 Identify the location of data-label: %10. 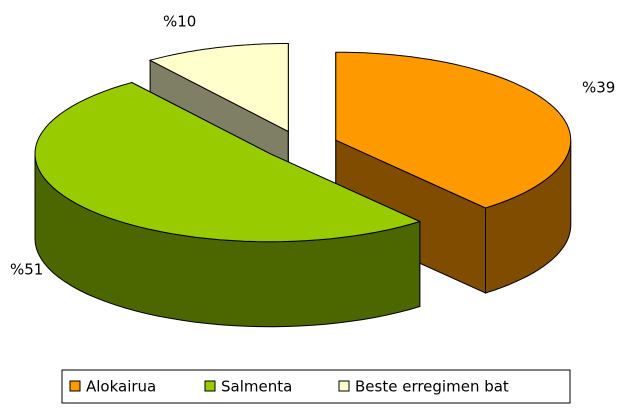
(179, 22).